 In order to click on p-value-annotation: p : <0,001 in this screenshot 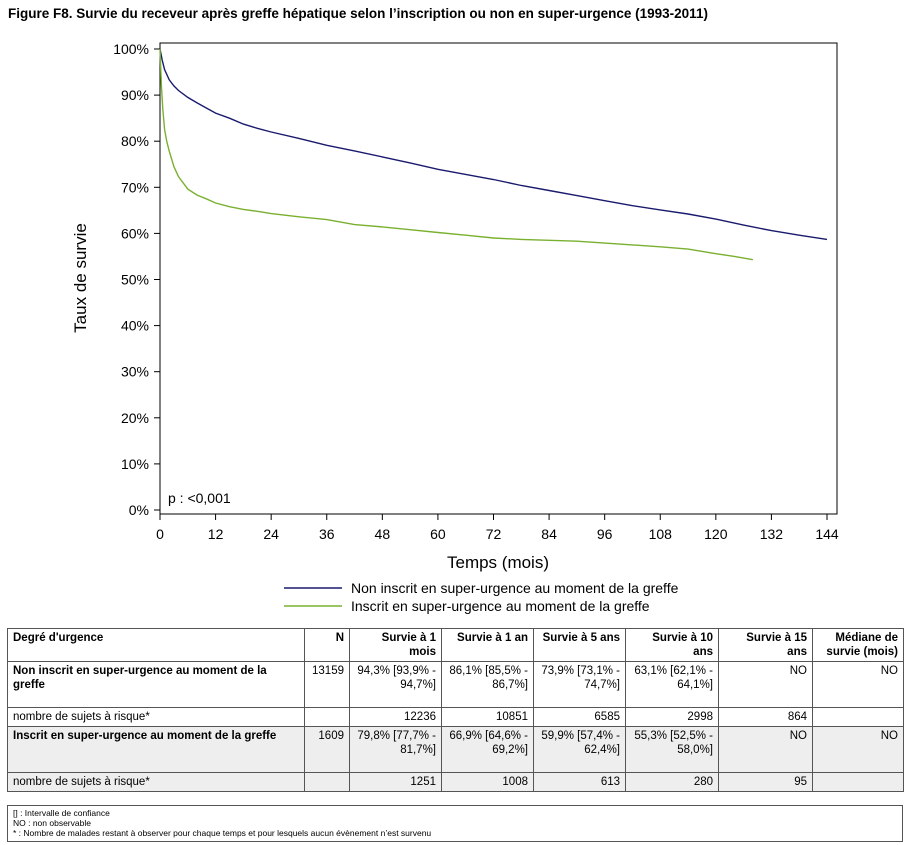, I will do `click(199, 498)`.